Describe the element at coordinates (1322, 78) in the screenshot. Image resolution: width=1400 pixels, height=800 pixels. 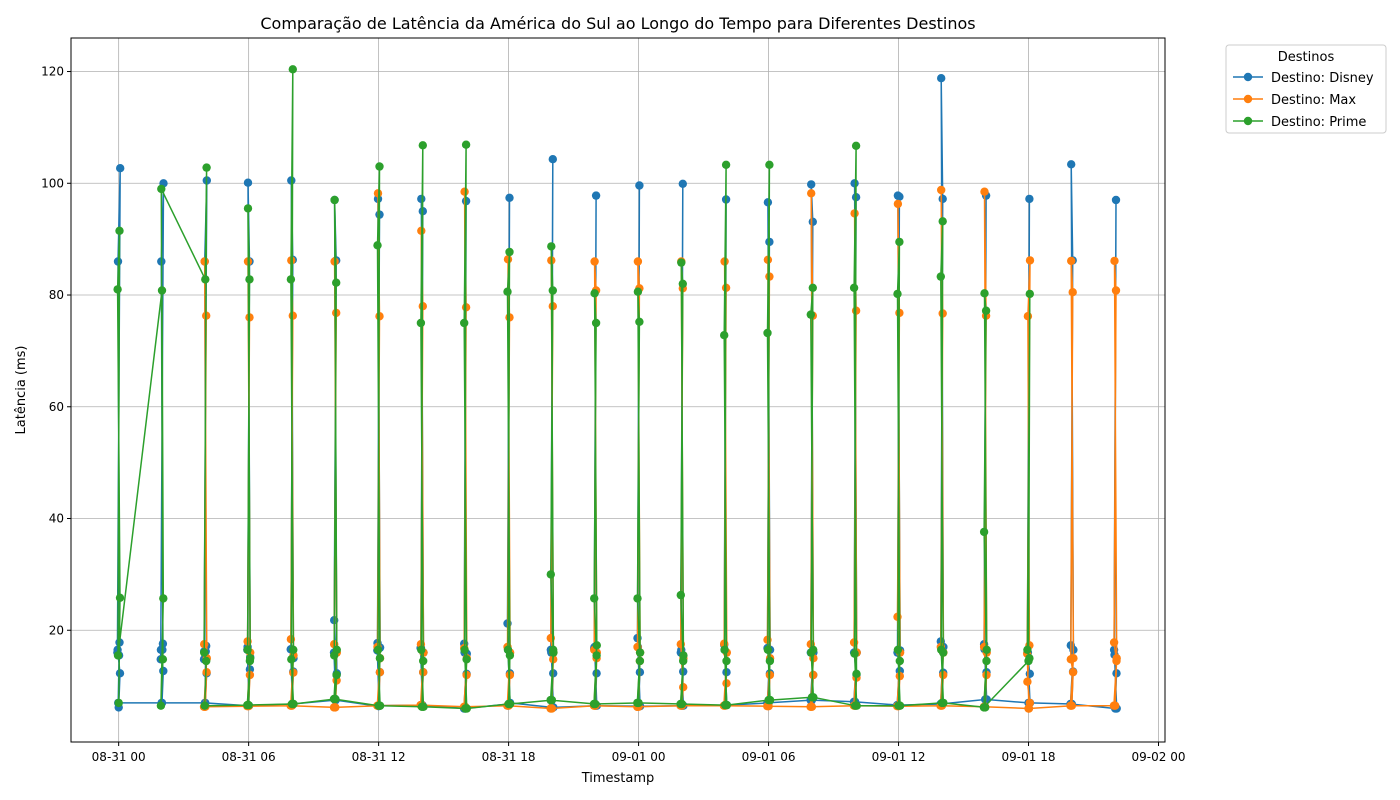
I see `legend-entry: Destino: Disney` at that location.